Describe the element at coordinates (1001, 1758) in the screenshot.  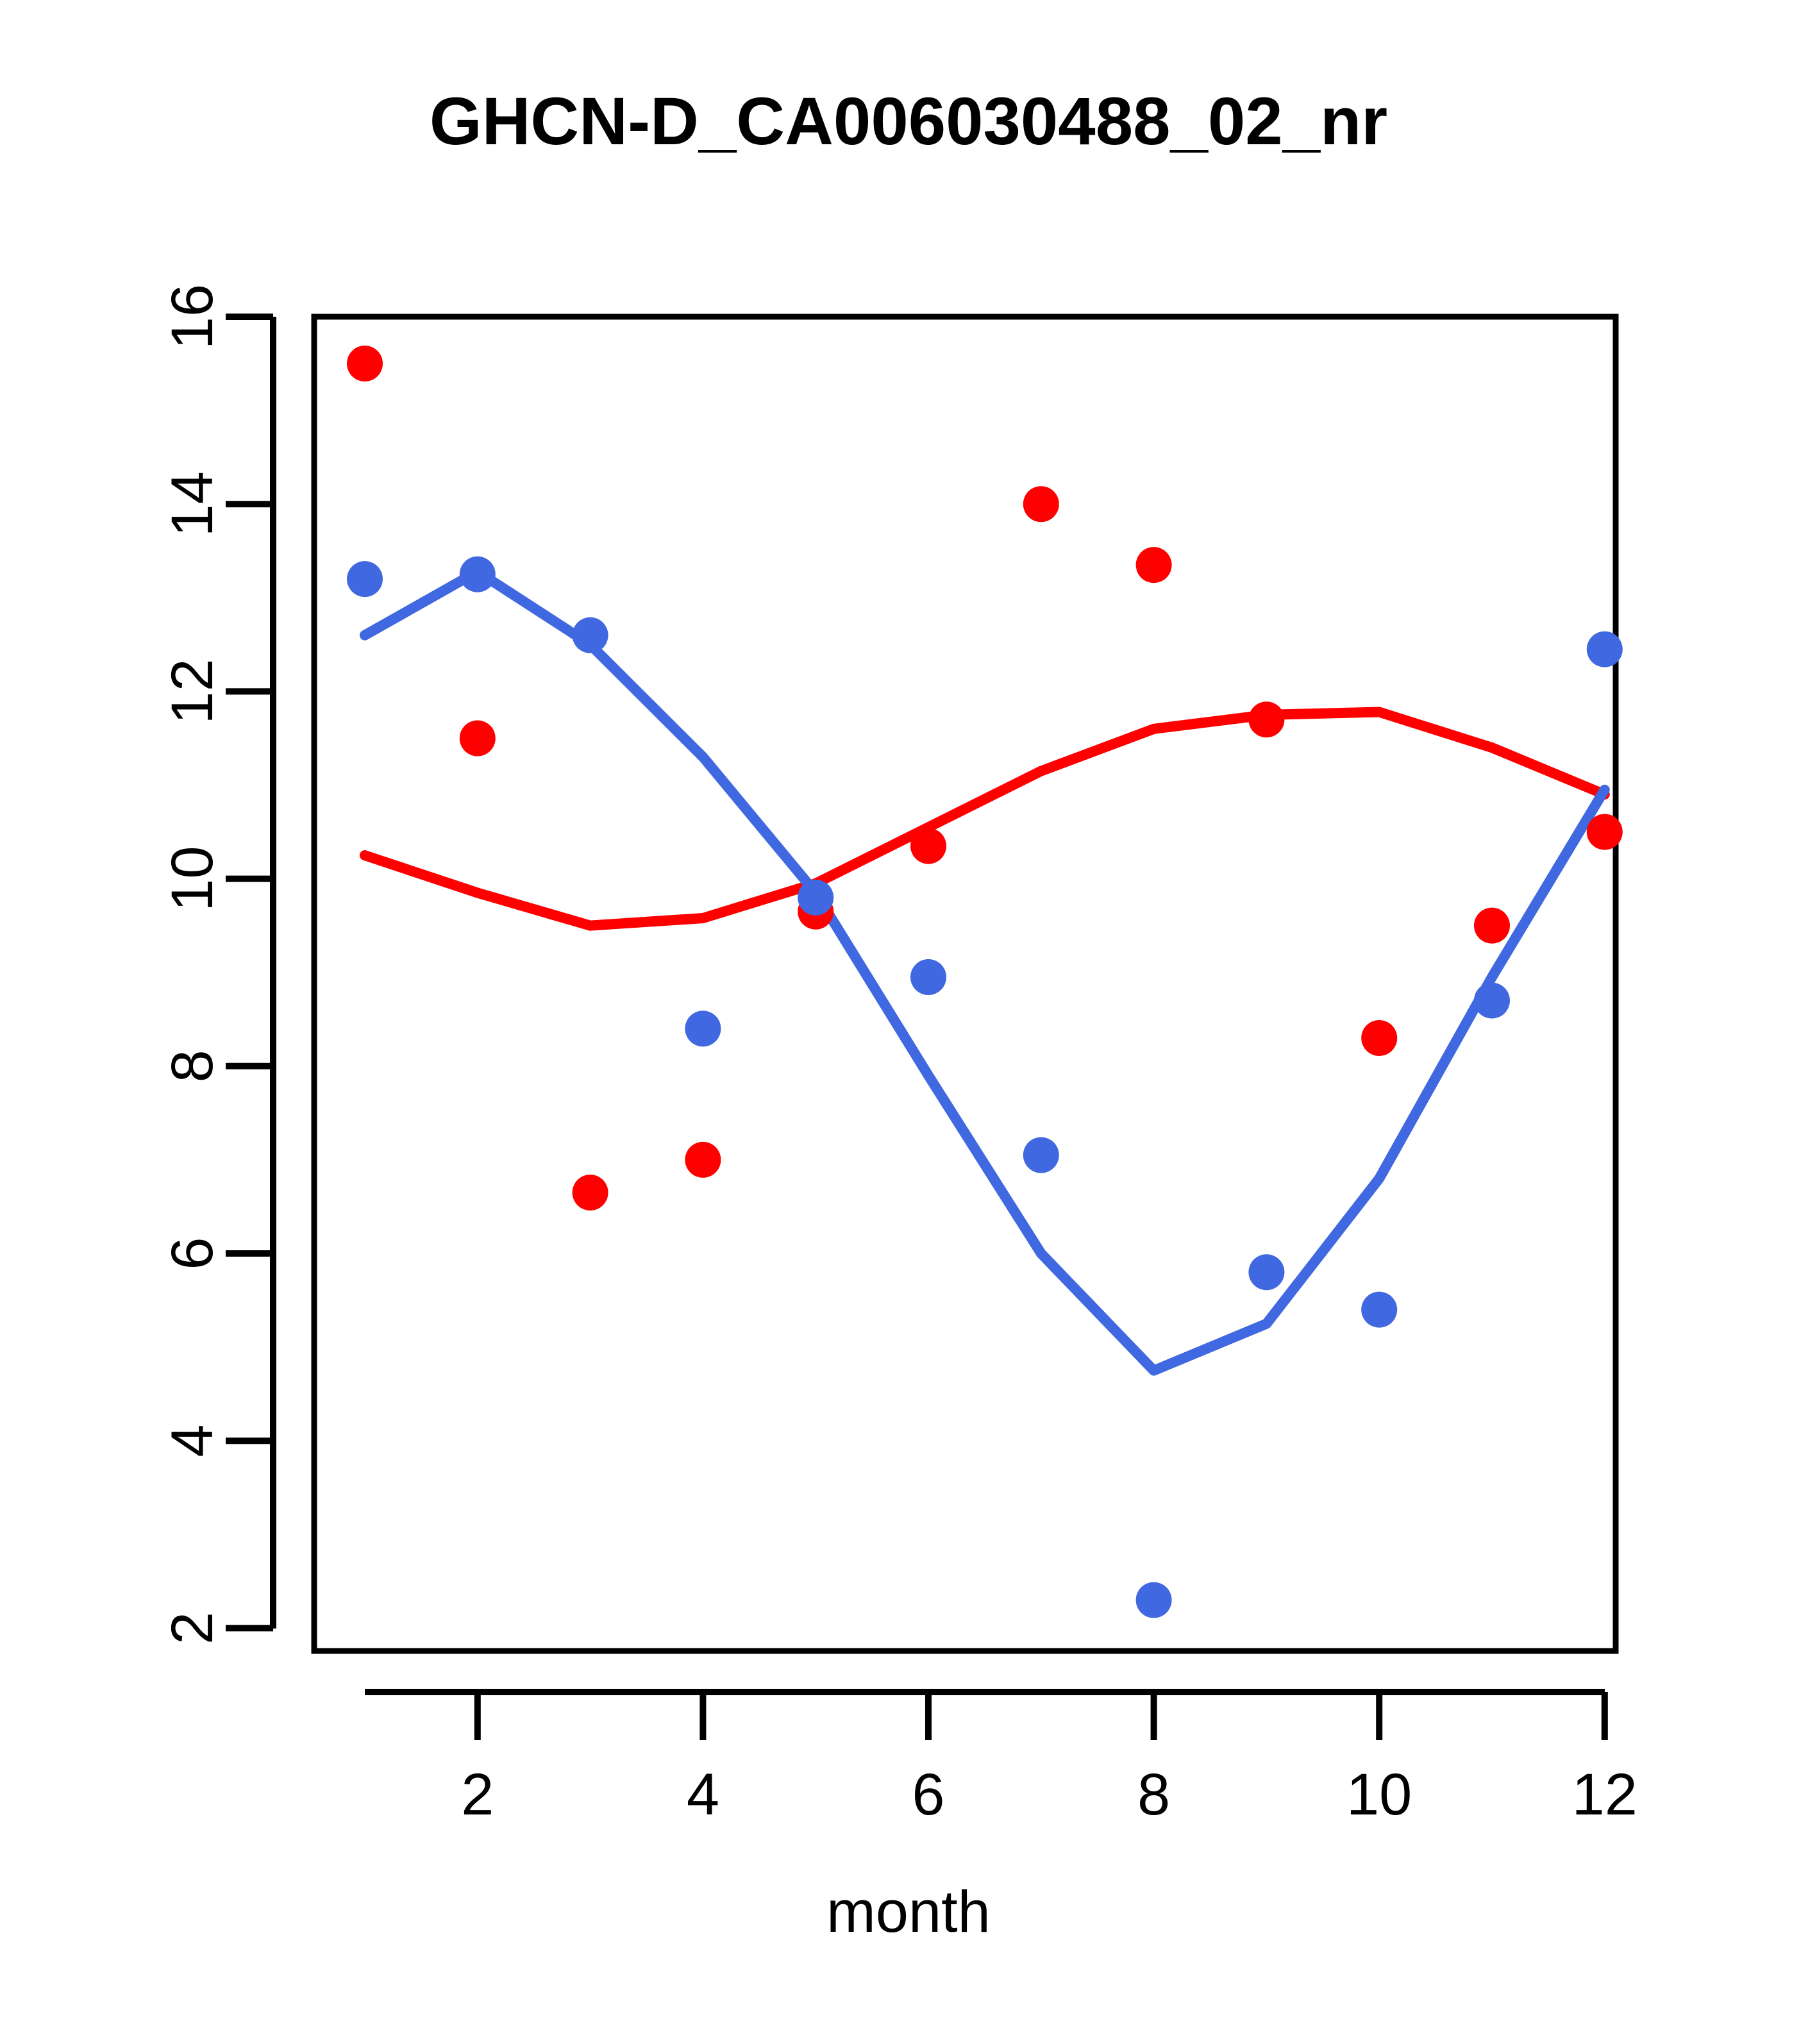
I see `x-axis: 2 4 6 8 10 12` at that location.